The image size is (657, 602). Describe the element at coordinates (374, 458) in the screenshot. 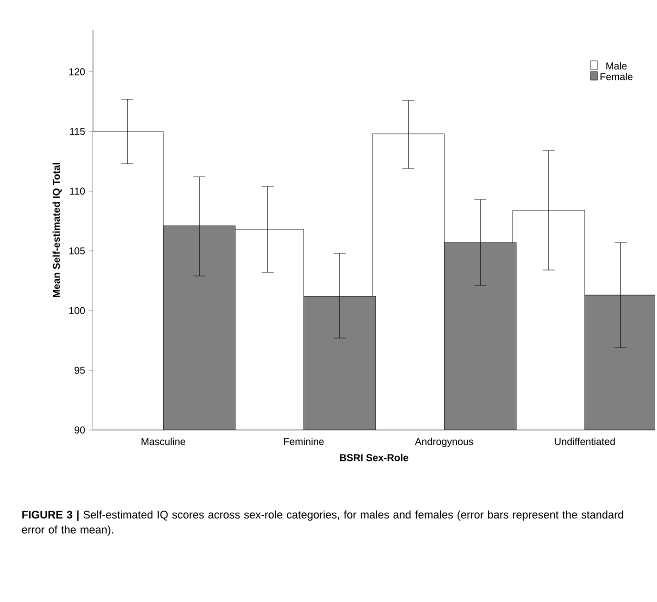

I see `x-axis-title: BSRI Sex-Role` at that location.